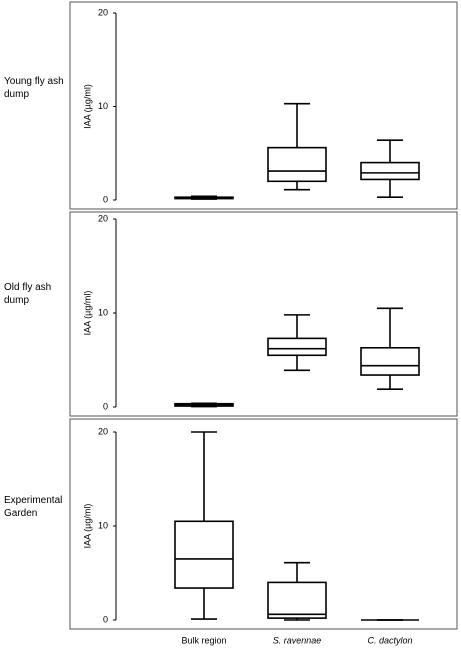  What do you see at coordinates (33, 507) in the screenshot?
I see `row-label: Experimental Garden` at bounding box center [33, 507].